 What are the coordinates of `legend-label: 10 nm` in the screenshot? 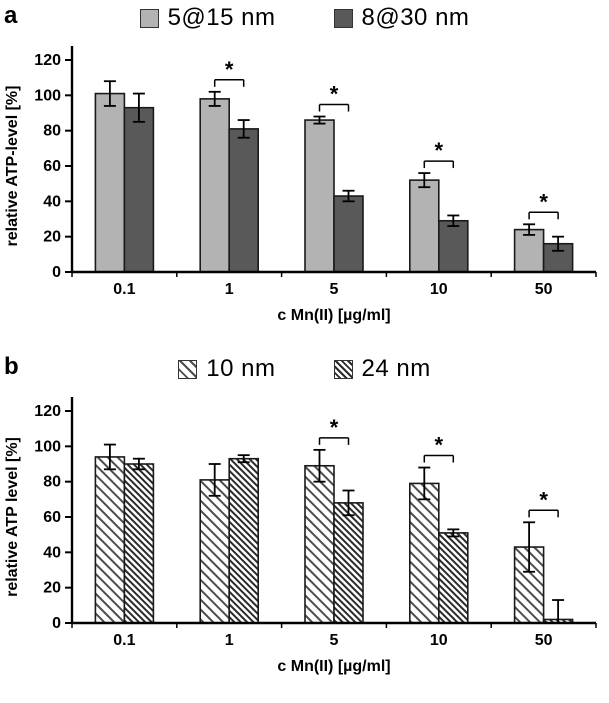 It's located at (241, 368).